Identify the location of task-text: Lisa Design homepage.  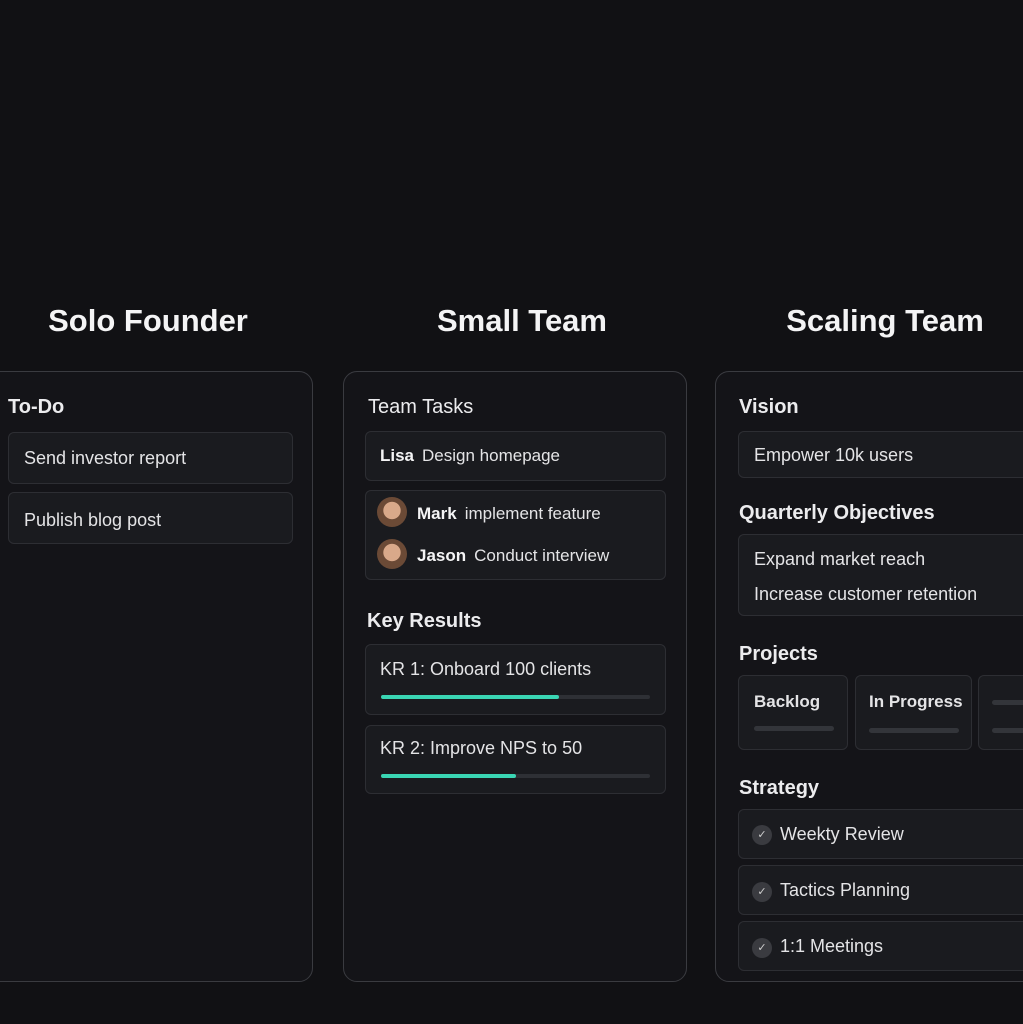
(470, 456).